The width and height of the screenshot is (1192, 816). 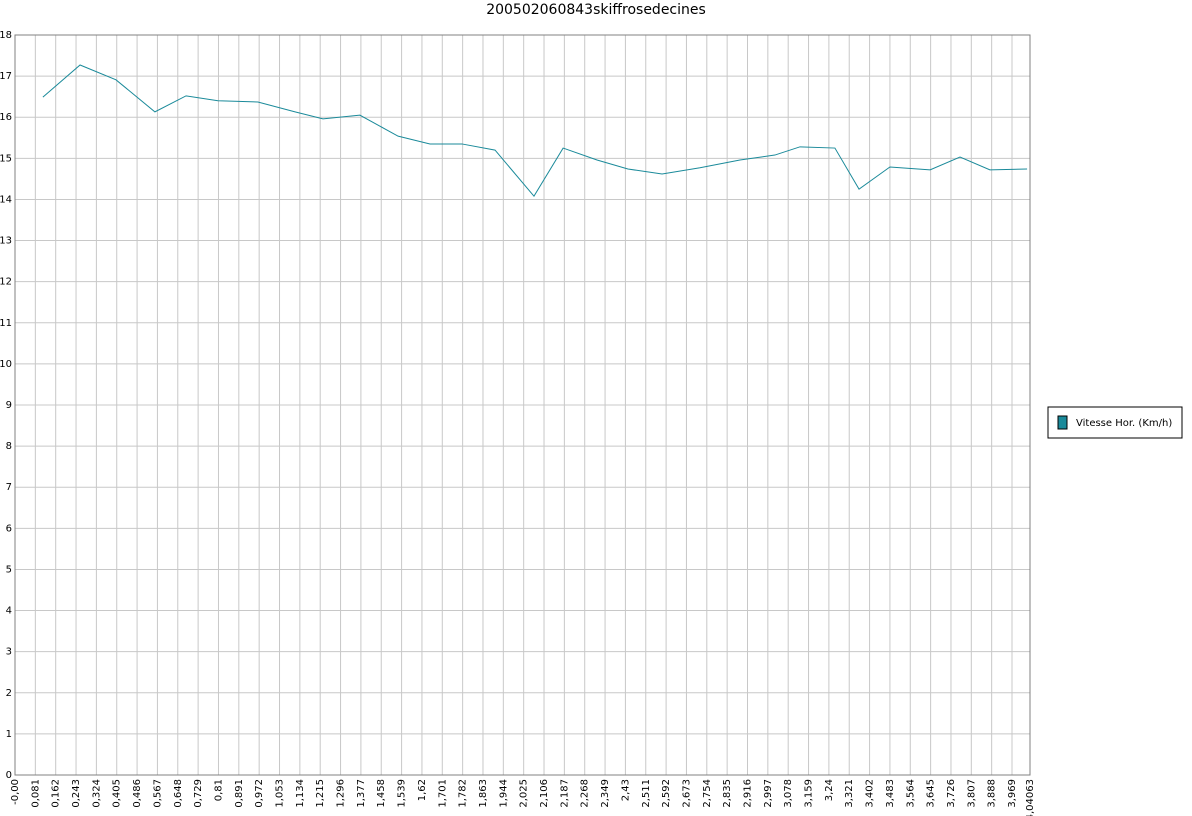 I want to click on x-tick-label: 3,078, so click(x=788, y=793).